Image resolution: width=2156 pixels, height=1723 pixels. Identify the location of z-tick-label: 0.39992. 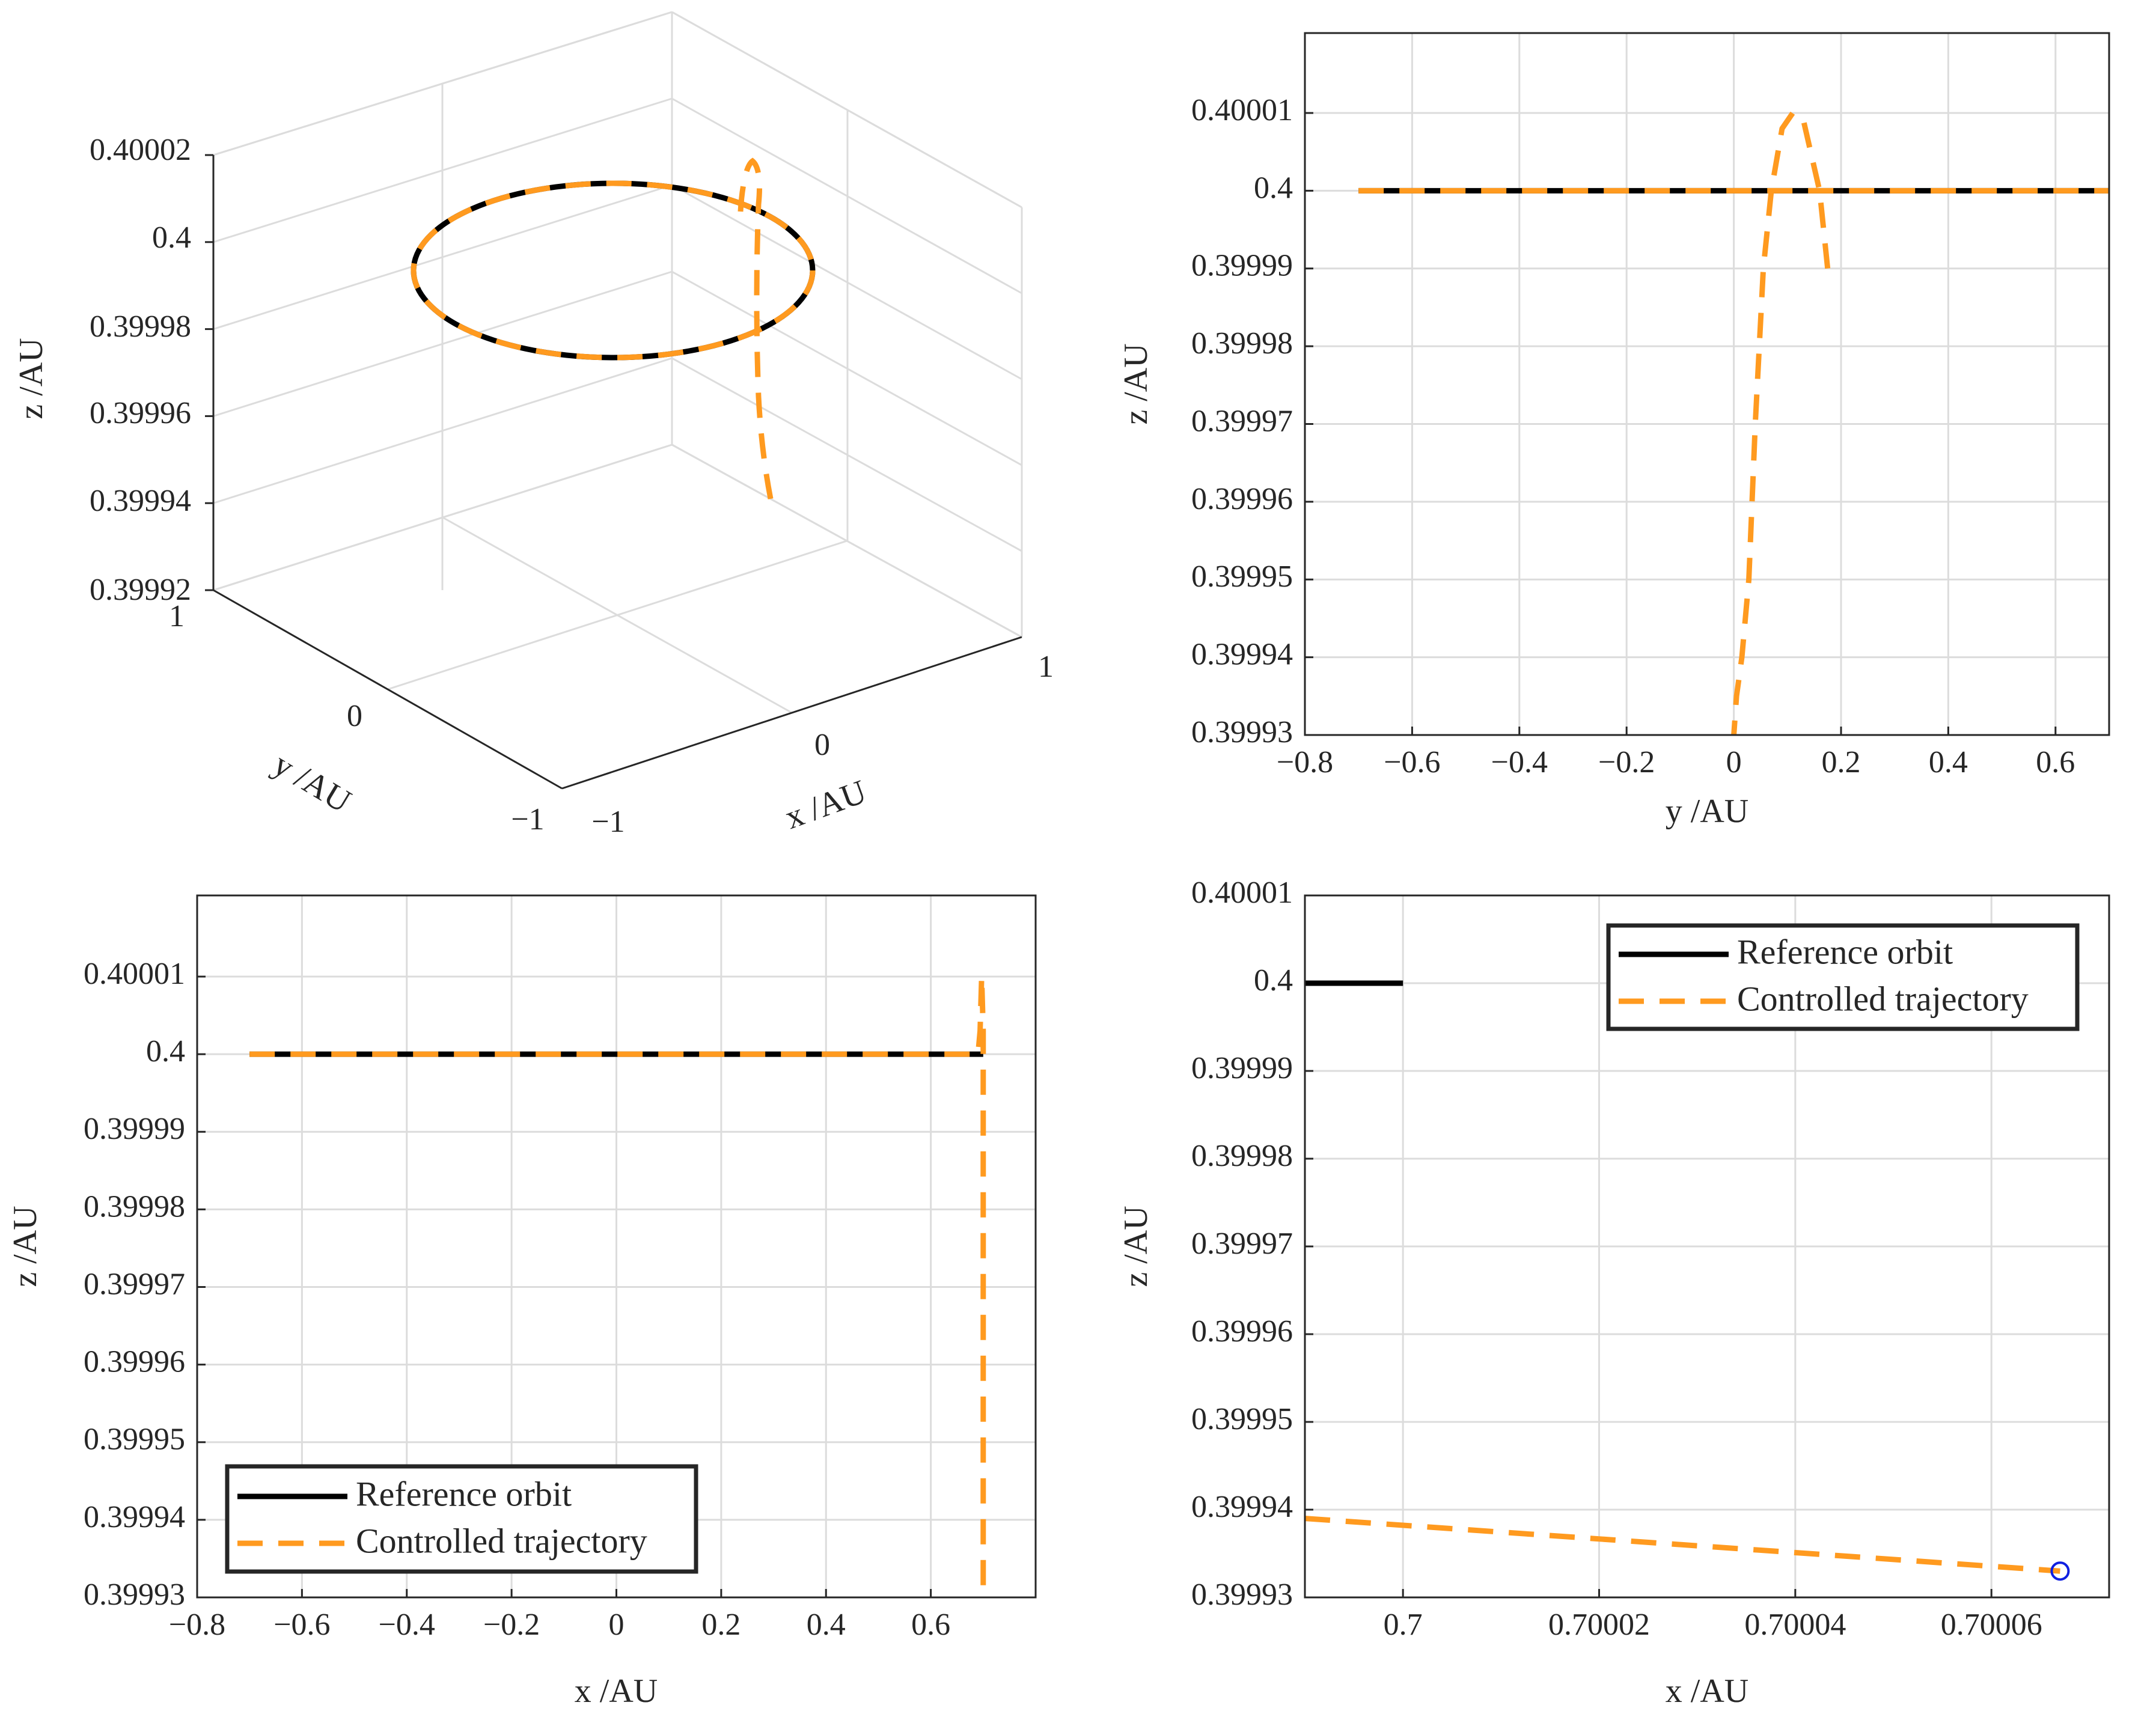
(140, 590).